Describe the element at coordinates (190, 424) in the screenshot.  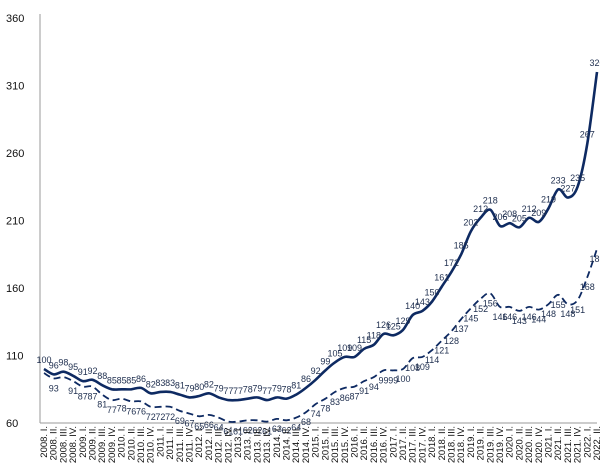
I see `data-label-dashed: 67` at that location.